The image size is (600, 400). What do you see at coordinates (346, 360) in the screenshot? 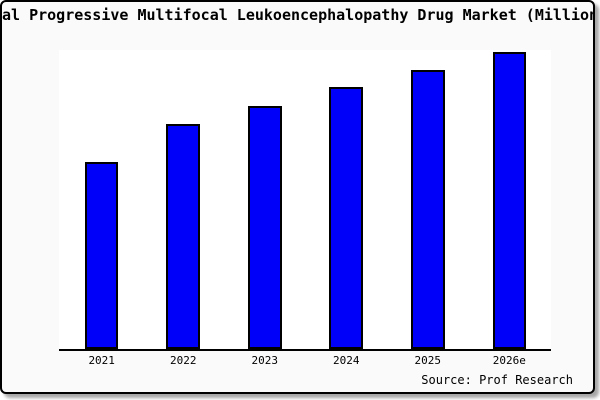
I see `x-axis-label-2024: 2024` at bounding box center [346, 360].